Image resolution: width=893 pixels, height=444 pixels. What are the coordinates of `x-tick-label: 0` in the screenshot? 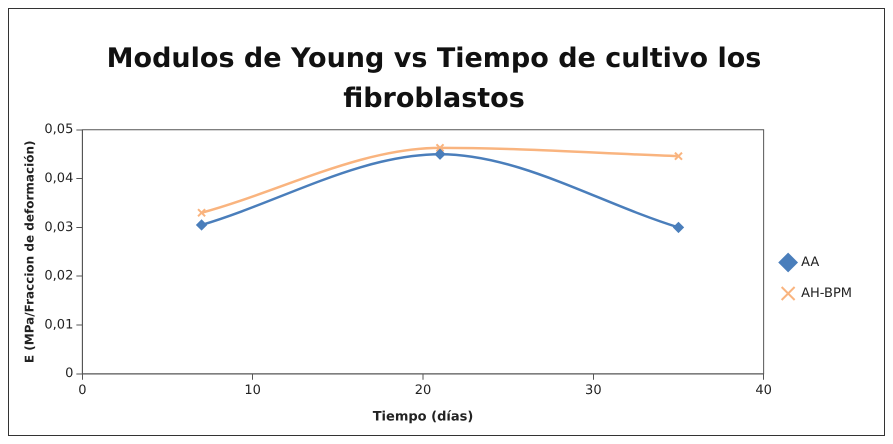 It's located at (82, 390).